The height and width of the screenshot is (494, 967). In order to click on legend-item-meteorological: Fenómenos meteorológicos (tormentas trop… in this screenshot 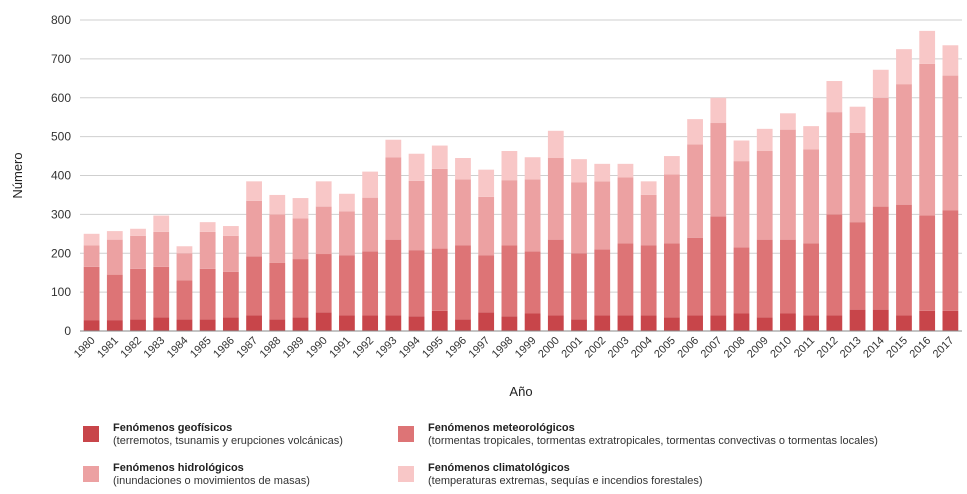, I will do `click(638, 435)`.